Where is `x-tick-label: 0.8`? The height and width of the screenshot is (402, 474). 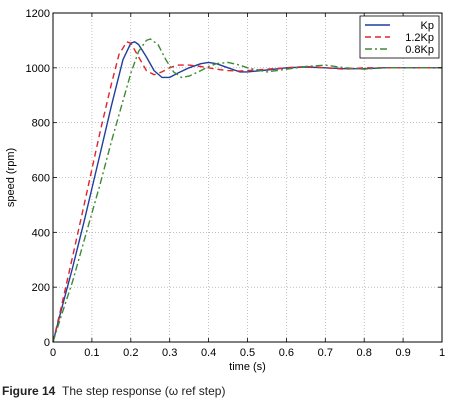 x-tick-label: 0.8 is located at coordinates (364, 353).